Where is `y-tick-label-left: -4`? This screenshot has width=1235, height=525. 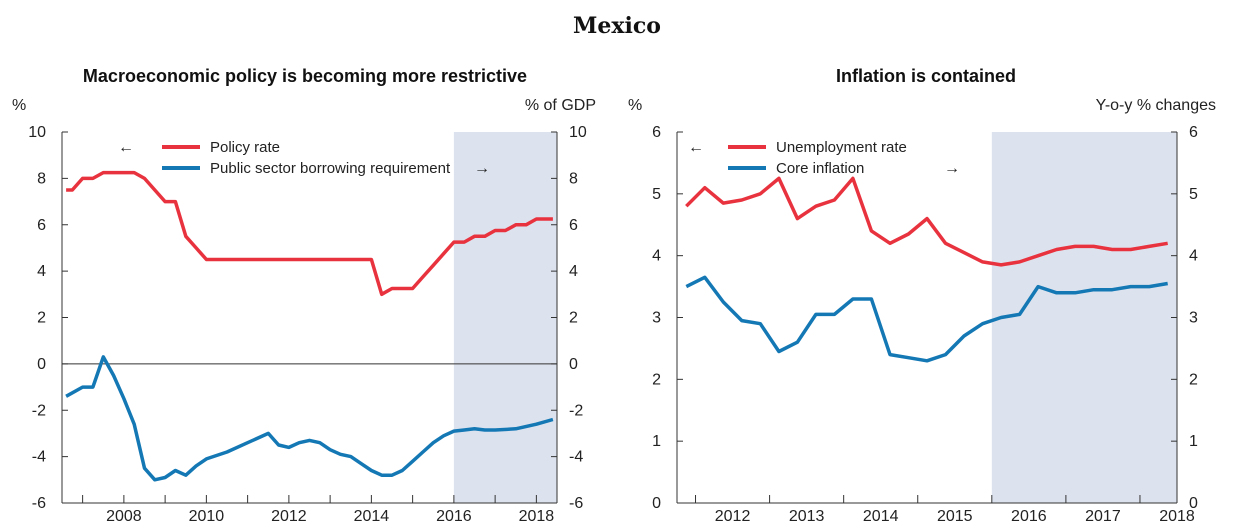
y-tick-label-left: -4 is located at coordinates (39, 457).